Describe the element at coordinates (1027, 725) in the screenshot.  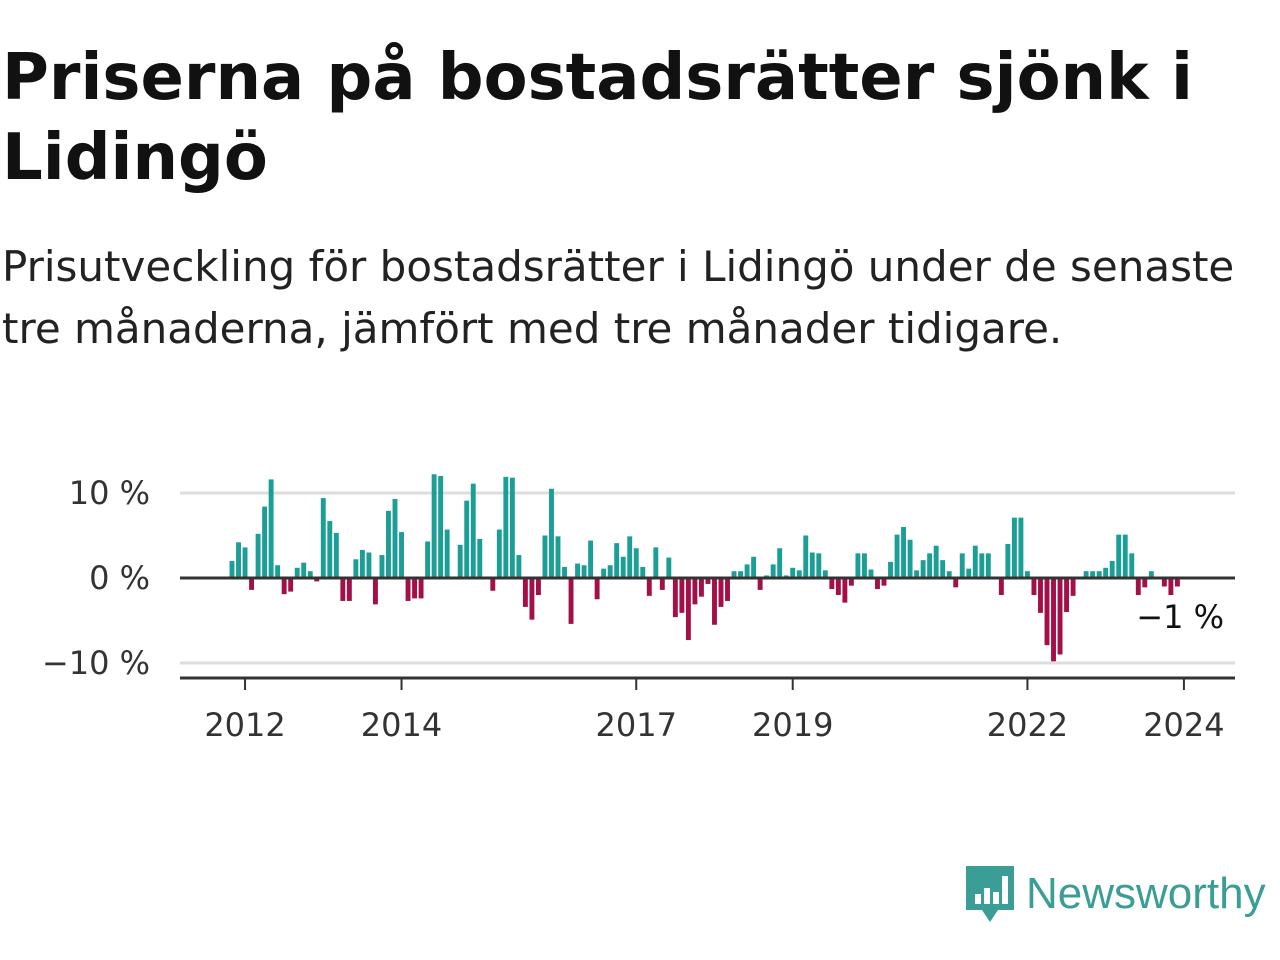
I see `x-tick-label: 2022` at that location.